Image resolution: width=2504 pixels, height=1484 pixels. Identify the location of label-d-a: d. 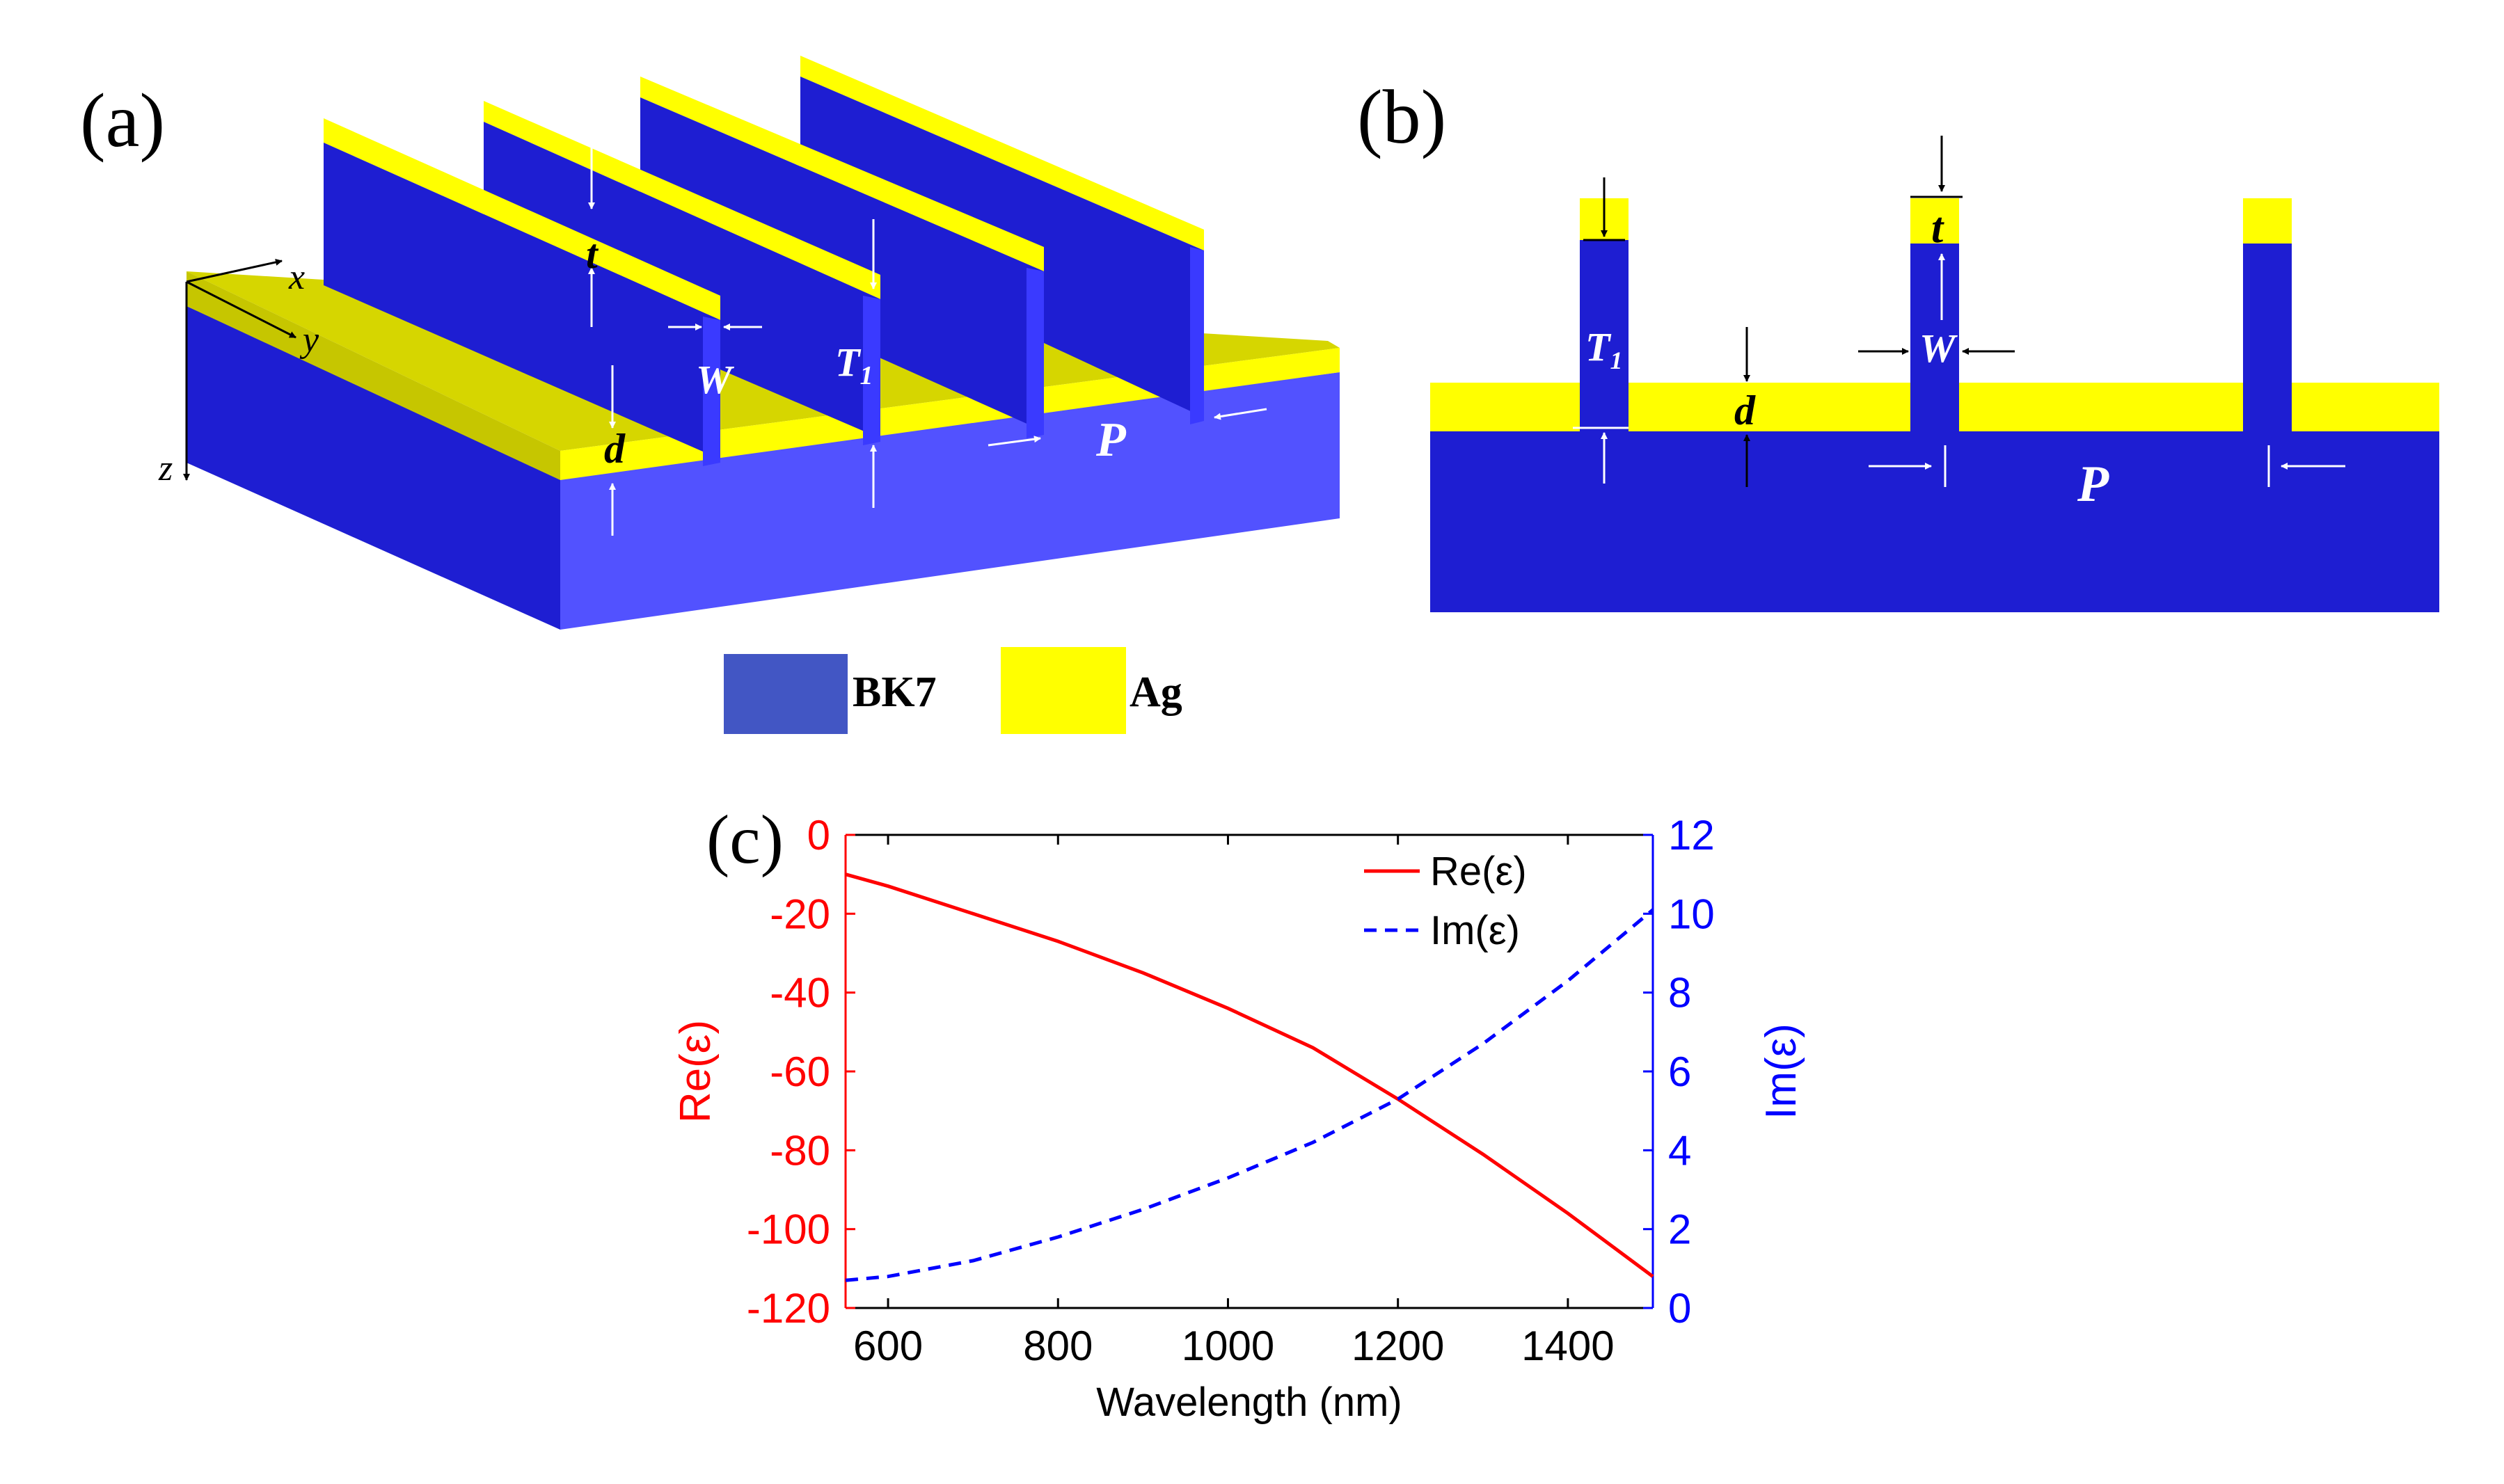
(615, 449).